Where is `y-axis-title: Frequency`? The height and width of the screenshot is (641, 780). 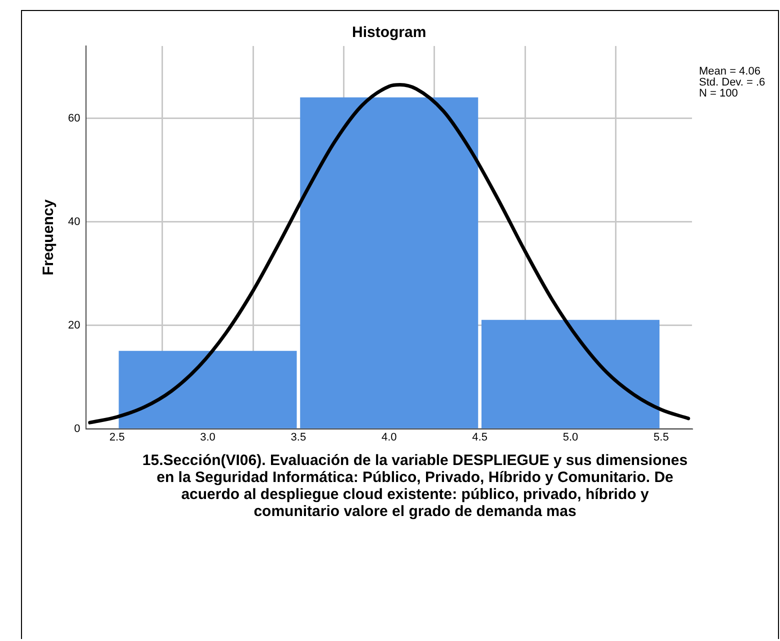
y-axis-title: Frequency is located at coordinates (49, 237).